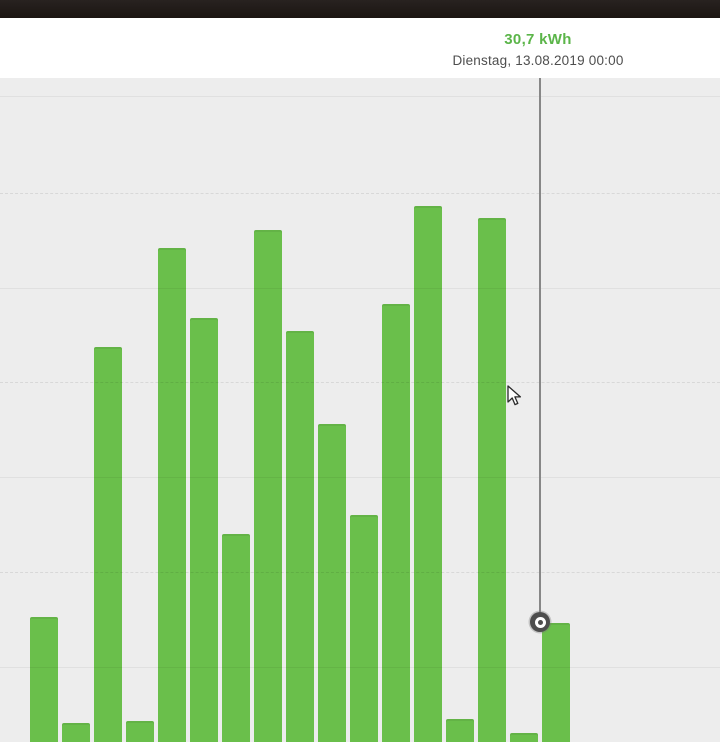  I want to click on hover-crosshair-line, so click(540, 345).